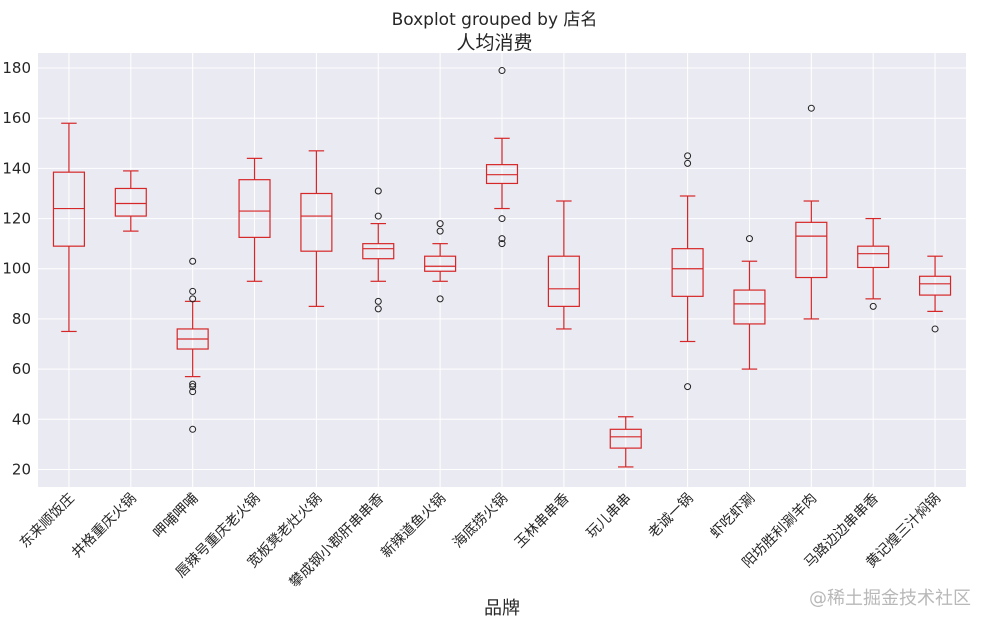 The height and width of the screenshot is (628, 989). What do you see at coordinates (16, 68) in the screenshot?
I see `y-tick-label: 180` at bounding box center [16, 68].